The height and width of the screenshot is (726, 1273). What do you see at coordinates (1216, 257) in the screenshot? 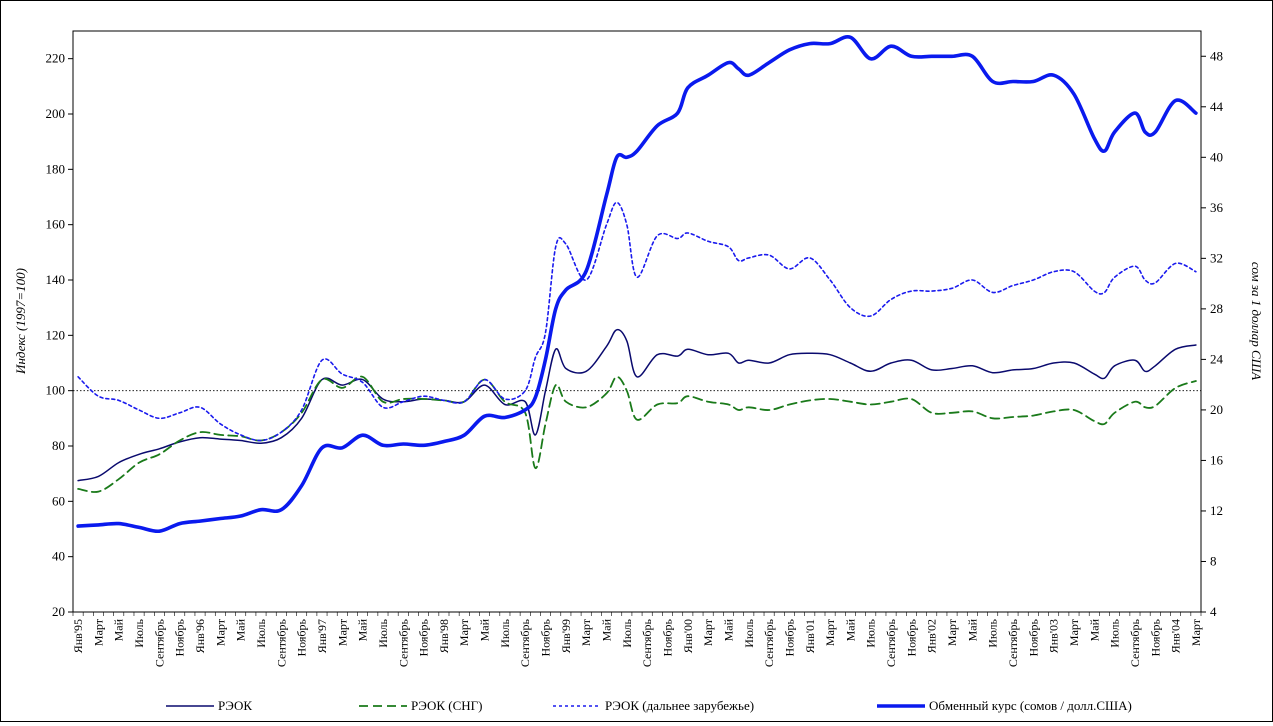
I see `right-tick-label: 32` at bounding box center [1216, 257].